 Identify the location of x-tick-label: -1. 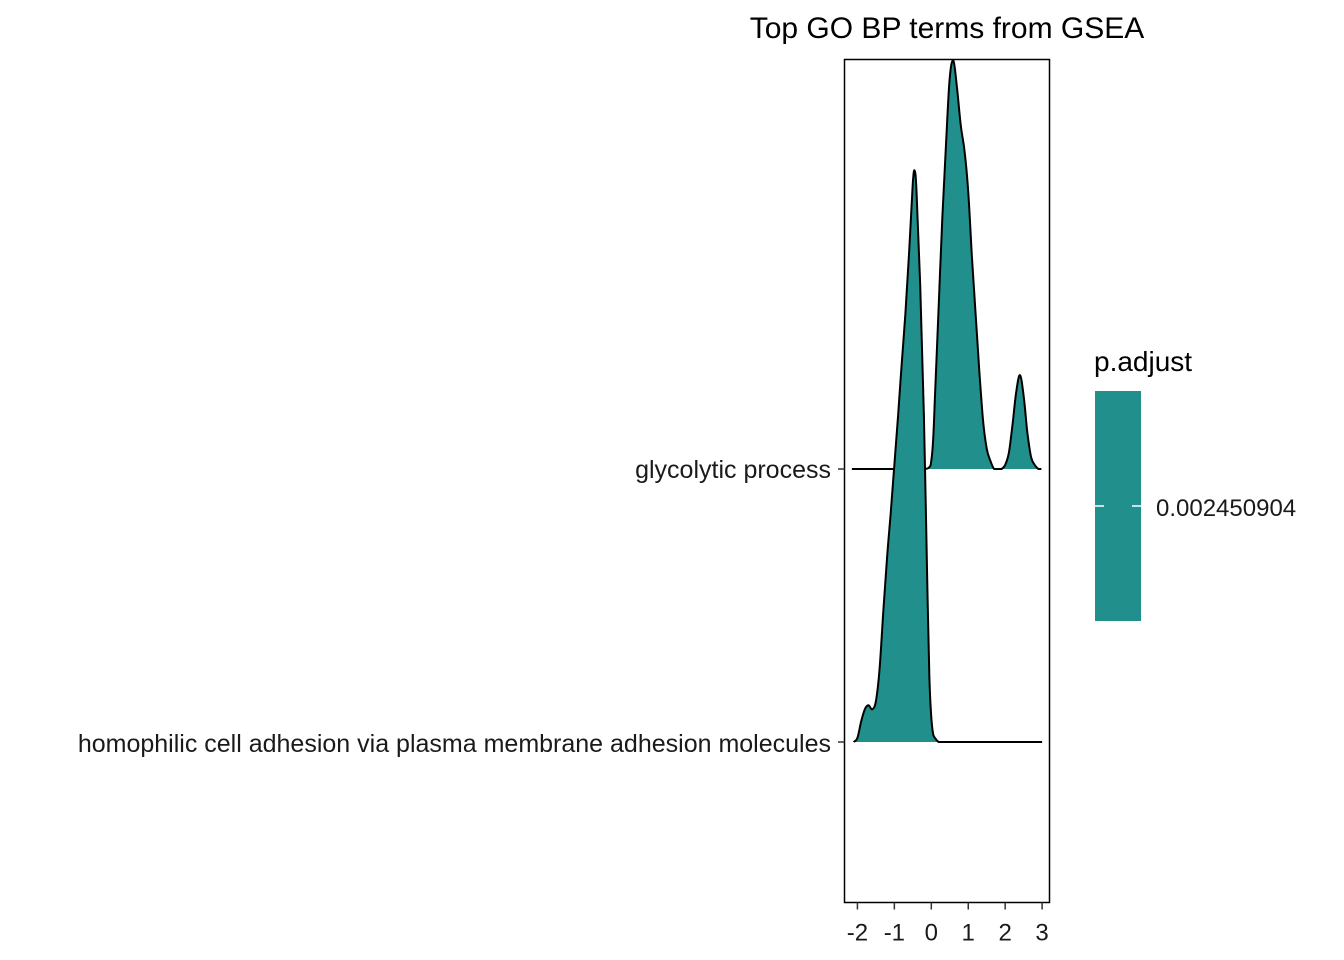
(894, 933).